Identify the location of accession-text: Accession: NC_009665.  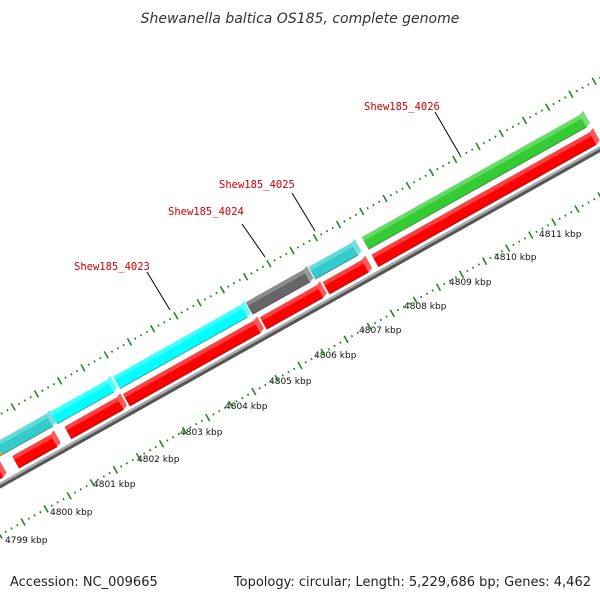
(84, 582).